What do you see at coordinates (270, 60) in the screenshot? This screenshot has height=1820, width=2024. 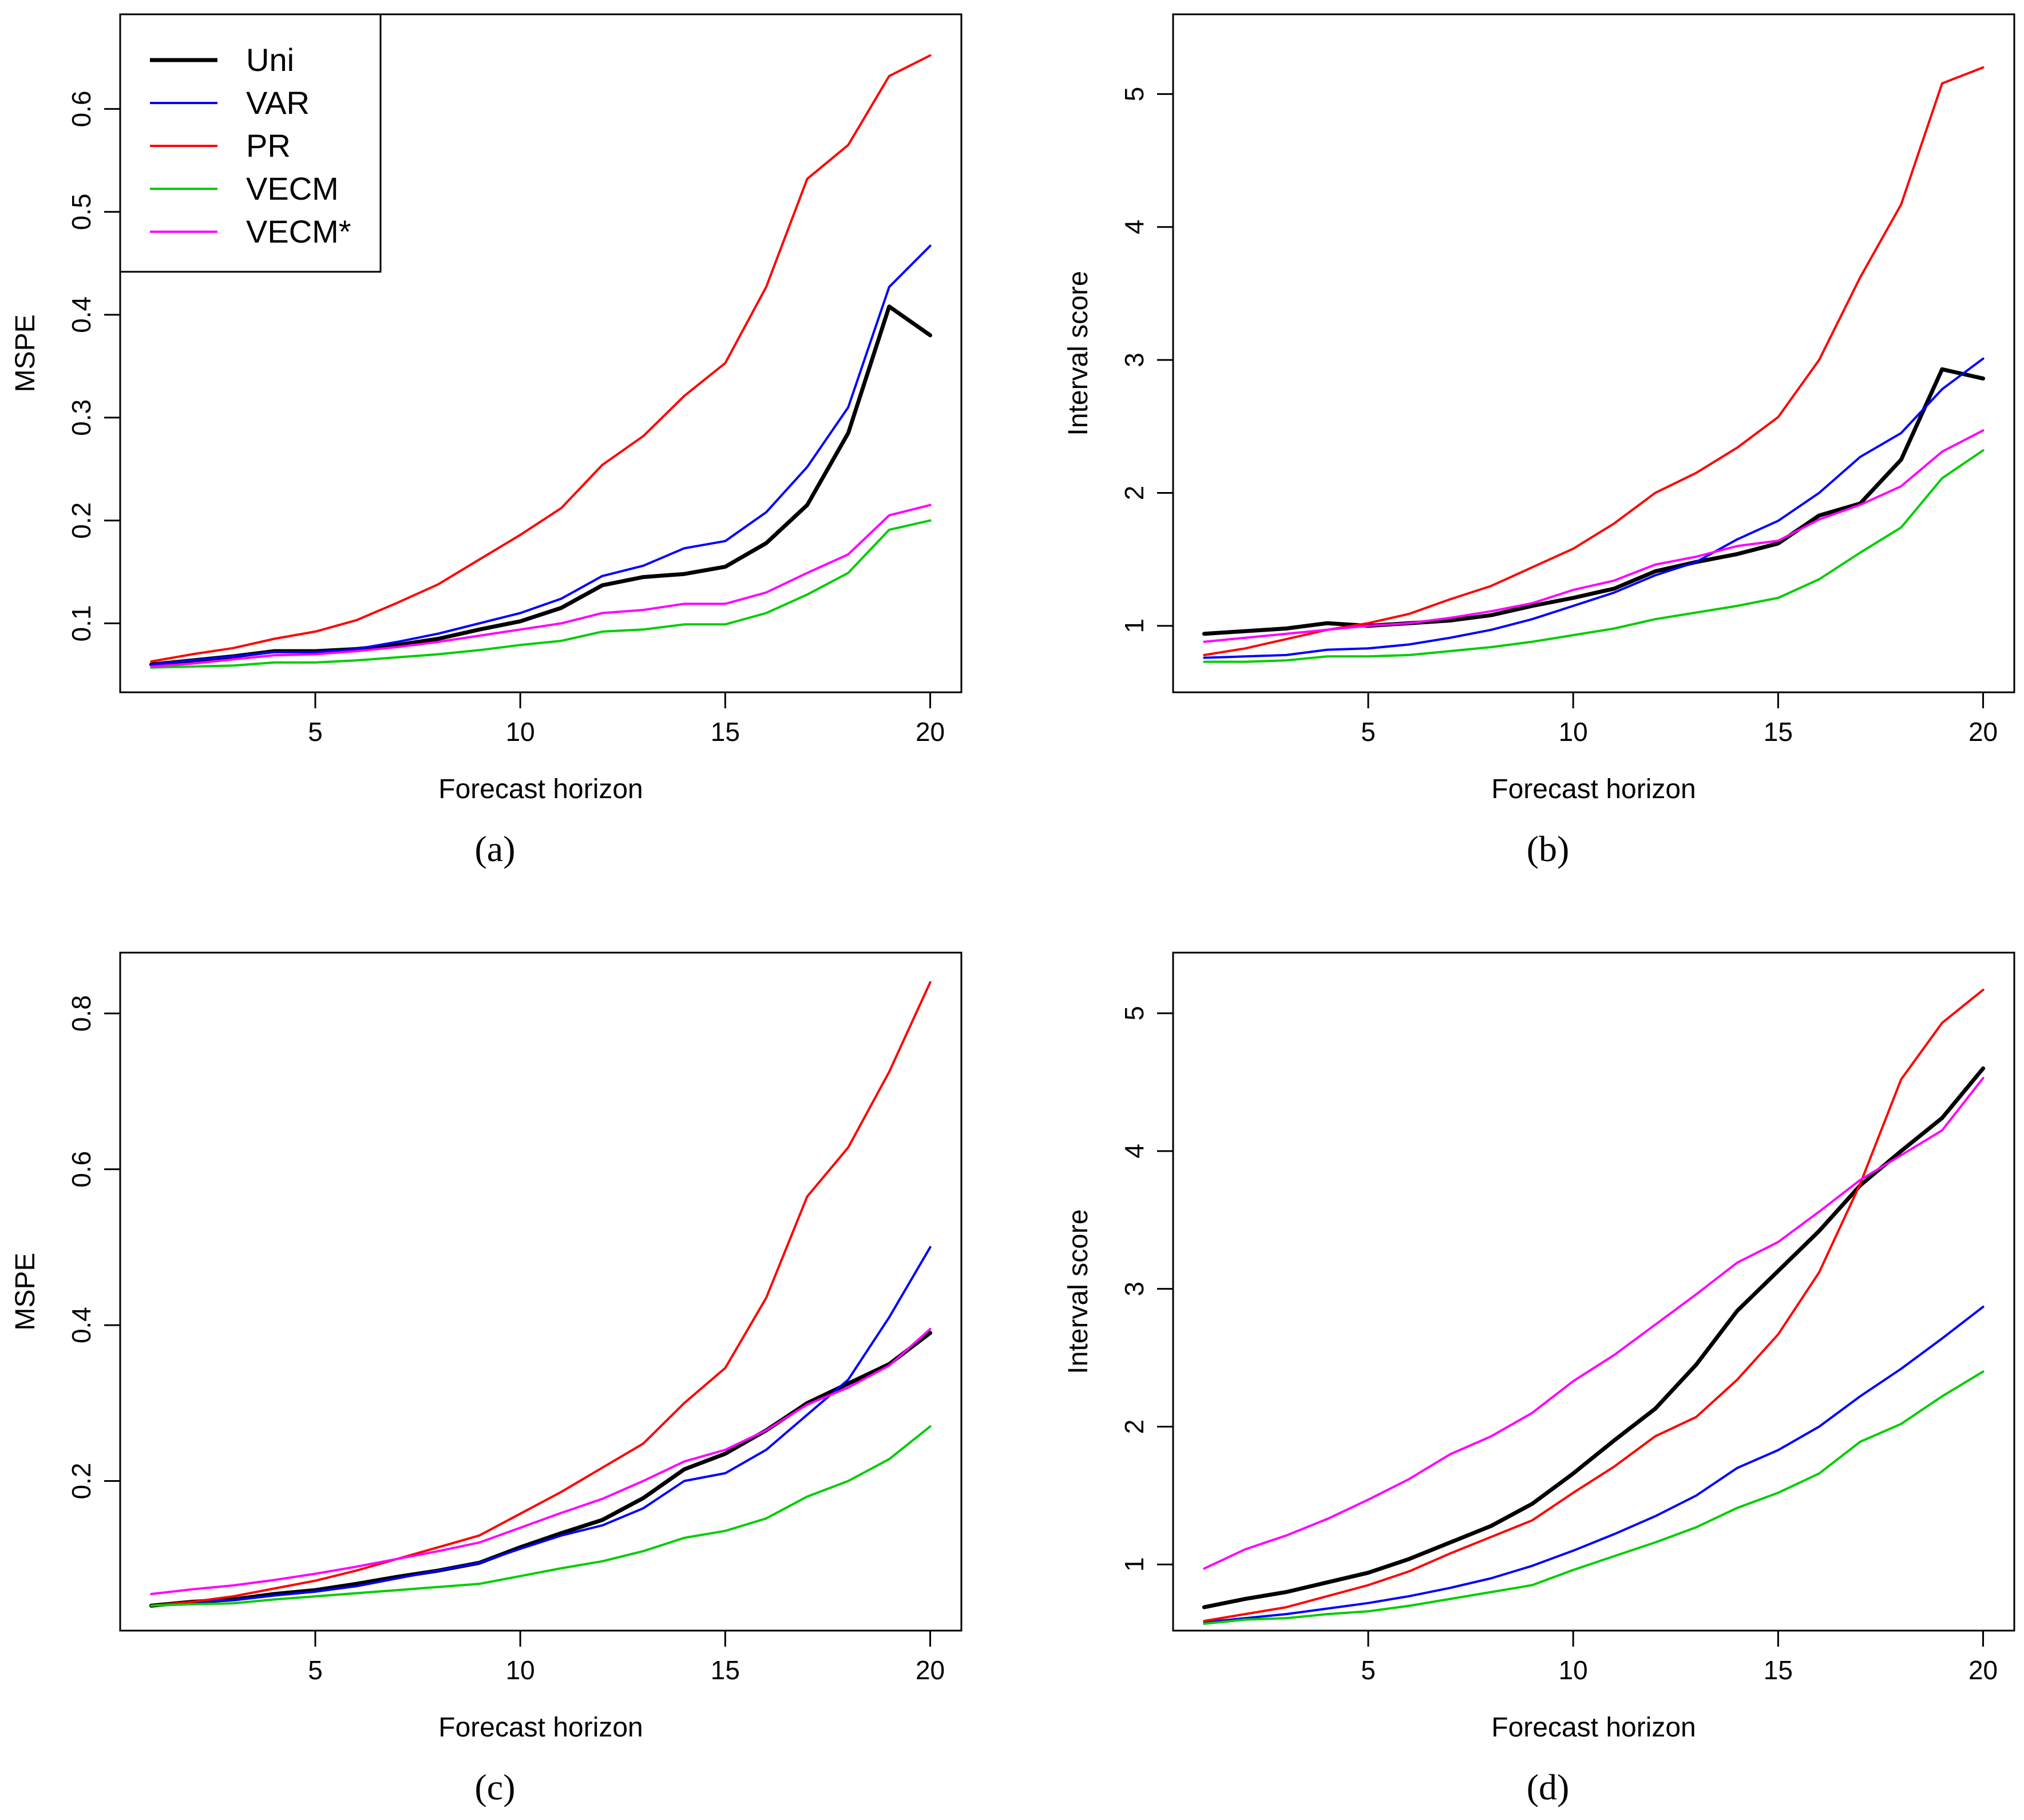 I see `legend-label: Uni` at bounding box center [270, 60].